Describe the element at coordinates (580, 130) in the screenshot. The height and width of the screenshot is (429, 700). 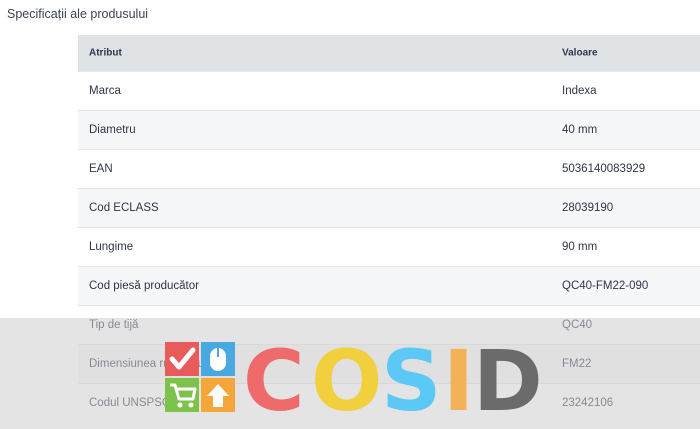
I see `row-value: 40 mm` at that location.